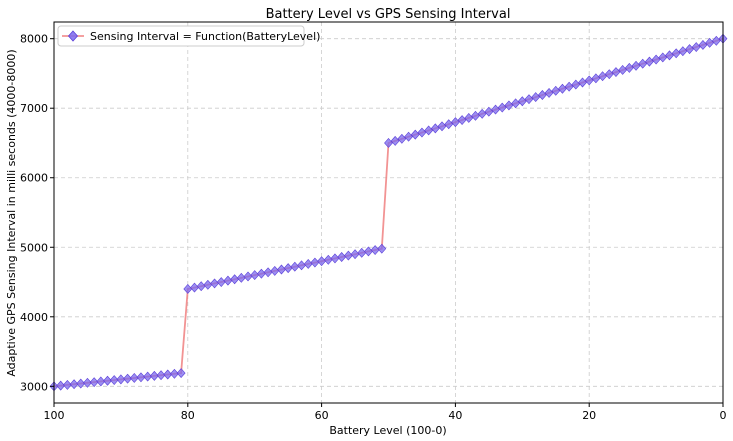  Describe the element at coordinates (34, 39) in the screenshot. I see `y-tick-label: 8000` at that location.